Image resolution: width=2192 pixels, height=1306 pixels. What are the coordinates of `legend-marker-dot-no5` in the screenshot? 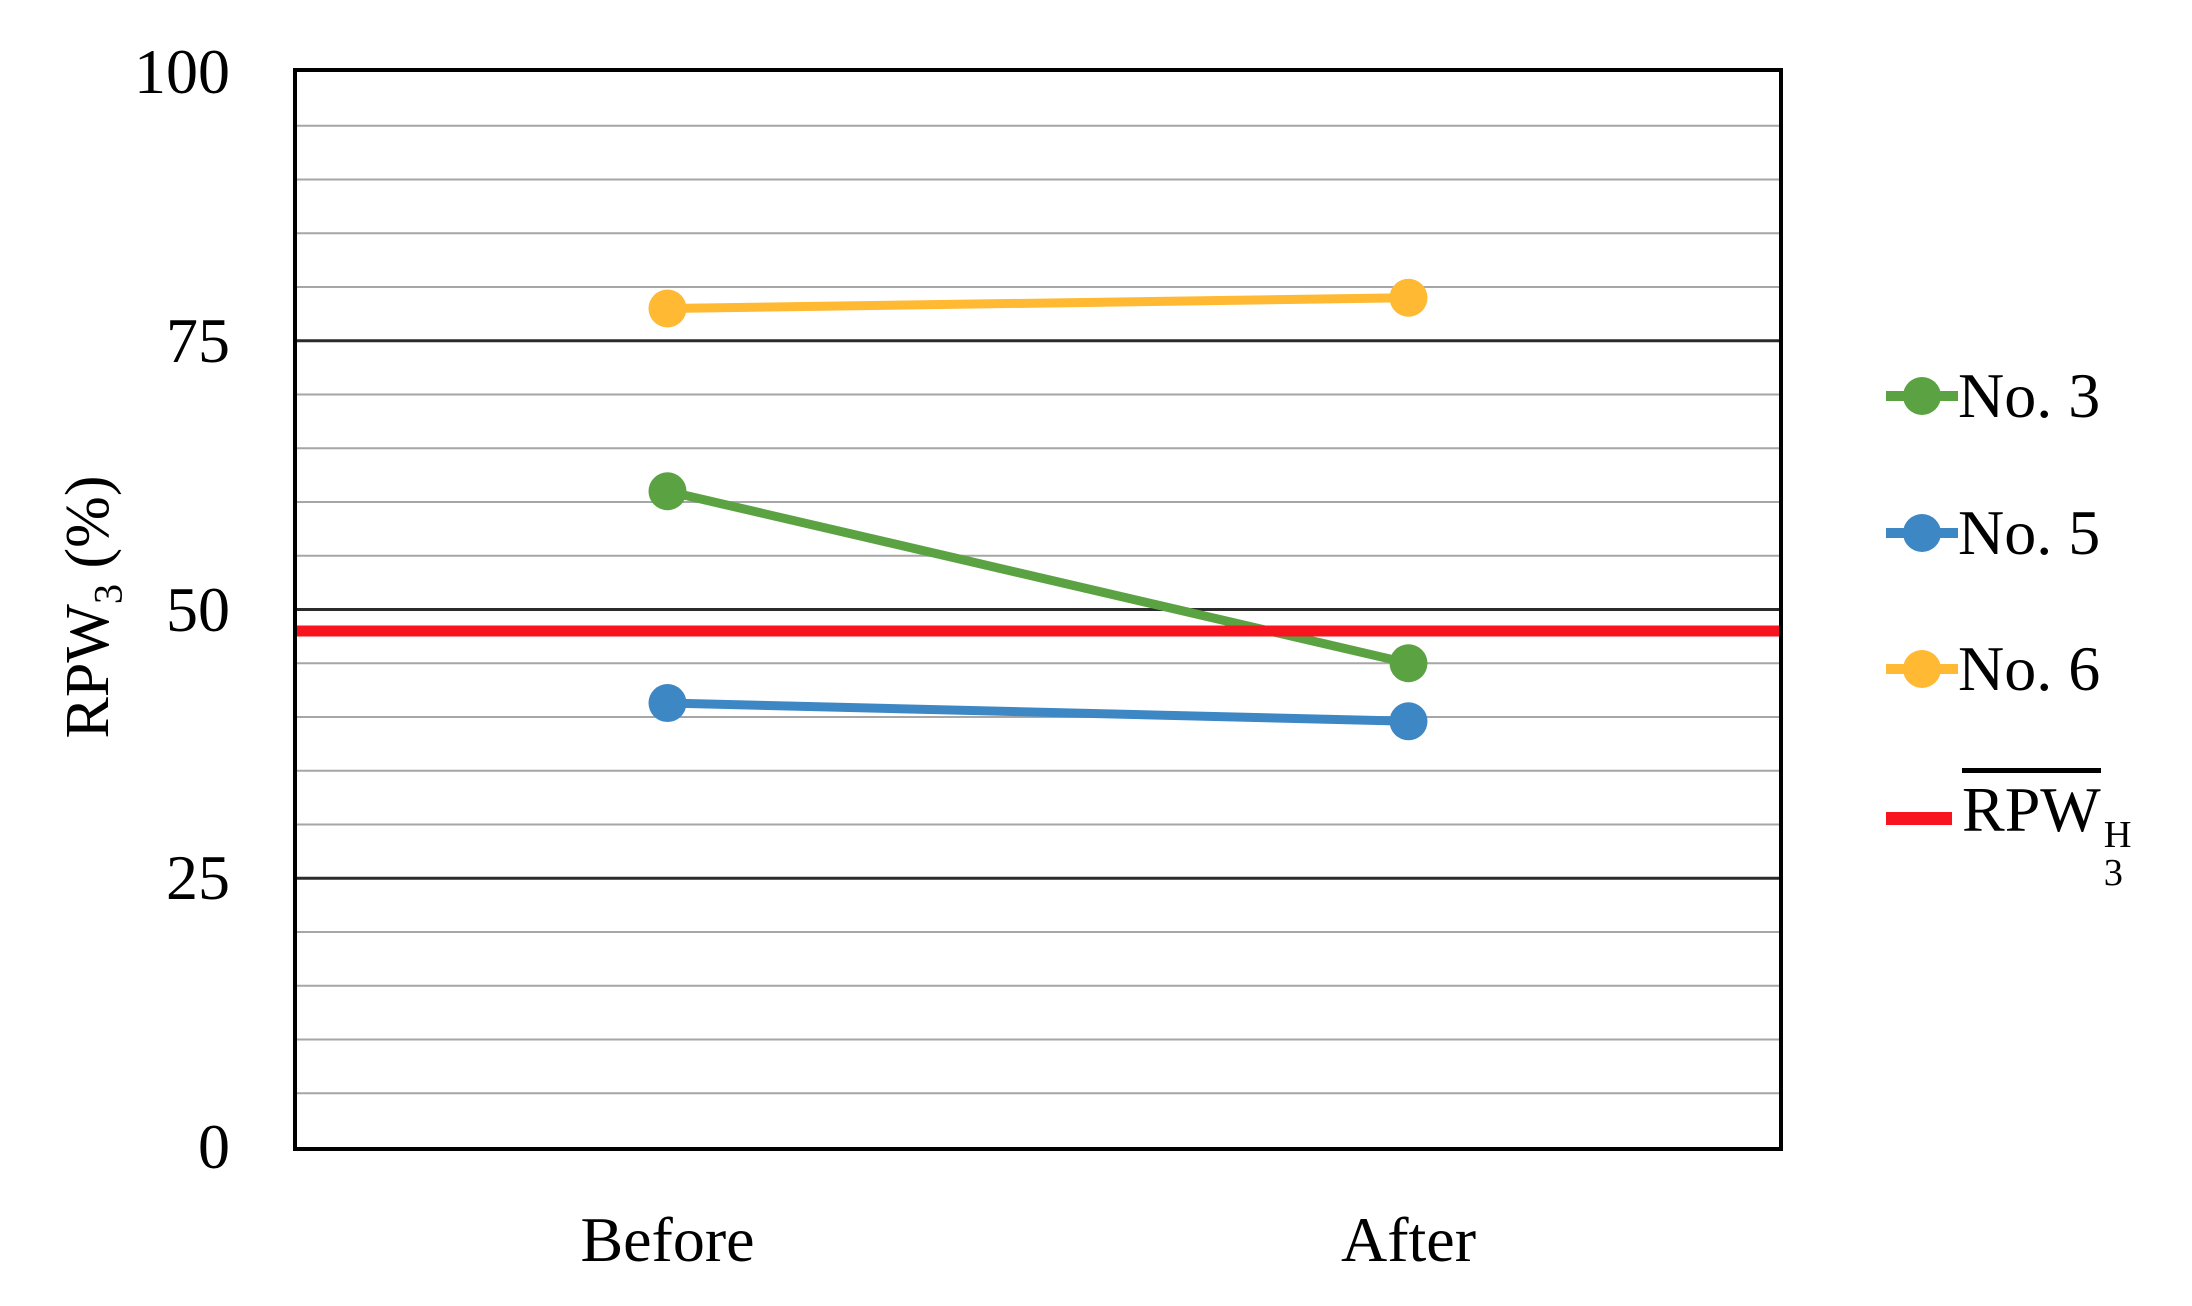 It's located at (1922, 533).